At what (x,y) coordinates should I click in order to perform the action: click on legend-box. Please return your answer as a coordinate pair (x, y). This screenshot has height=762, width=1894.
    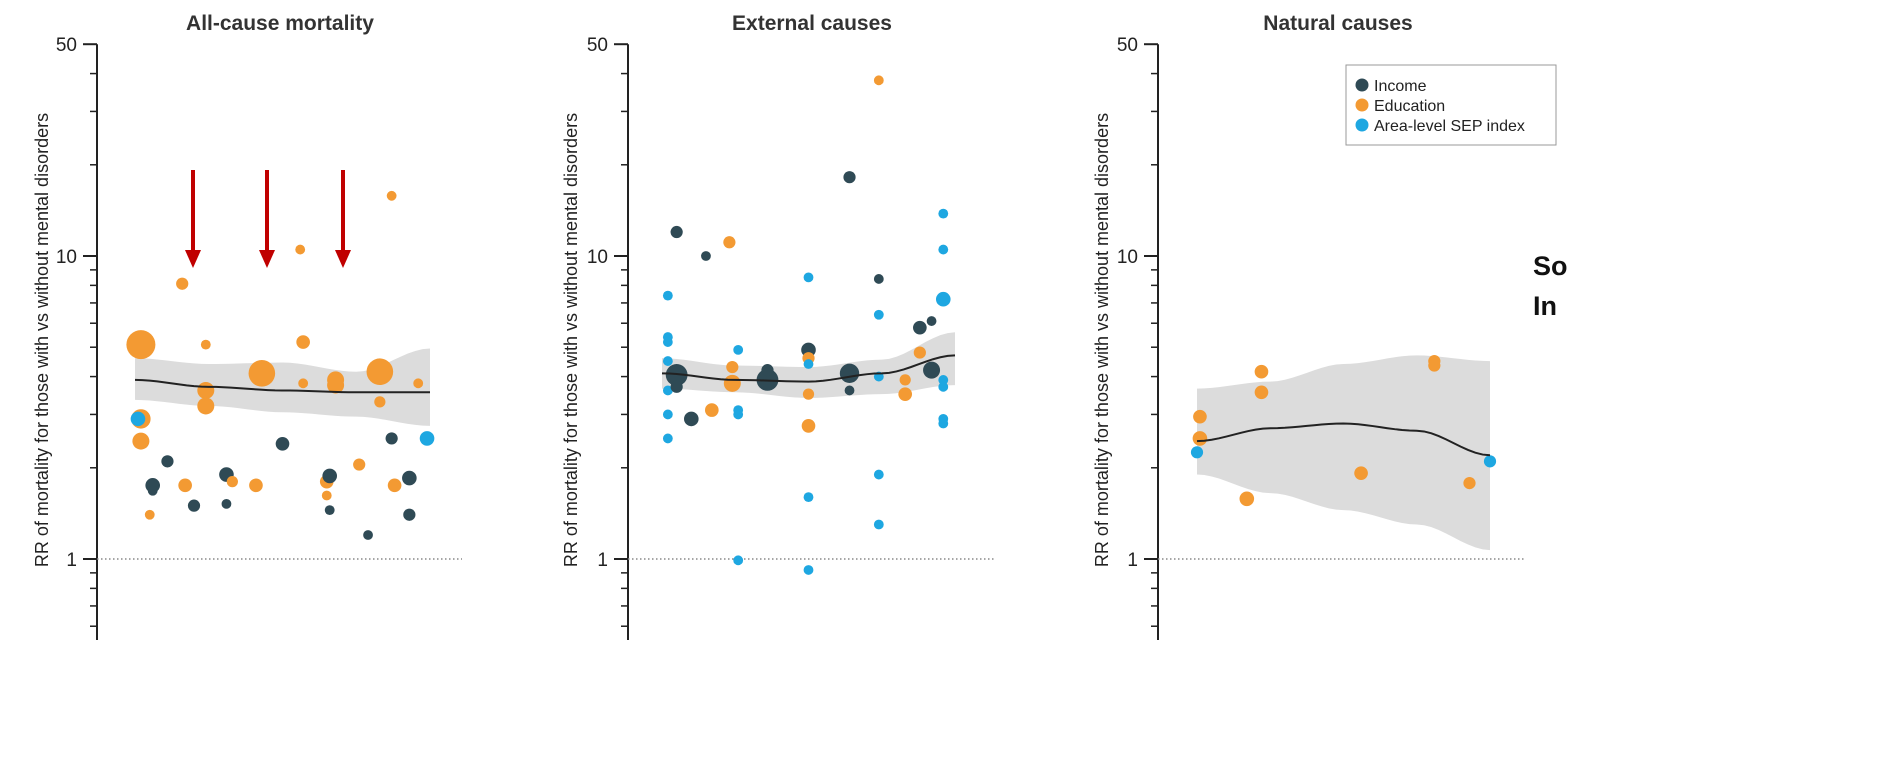
    Looking at the image, I should click on (1451, 105).